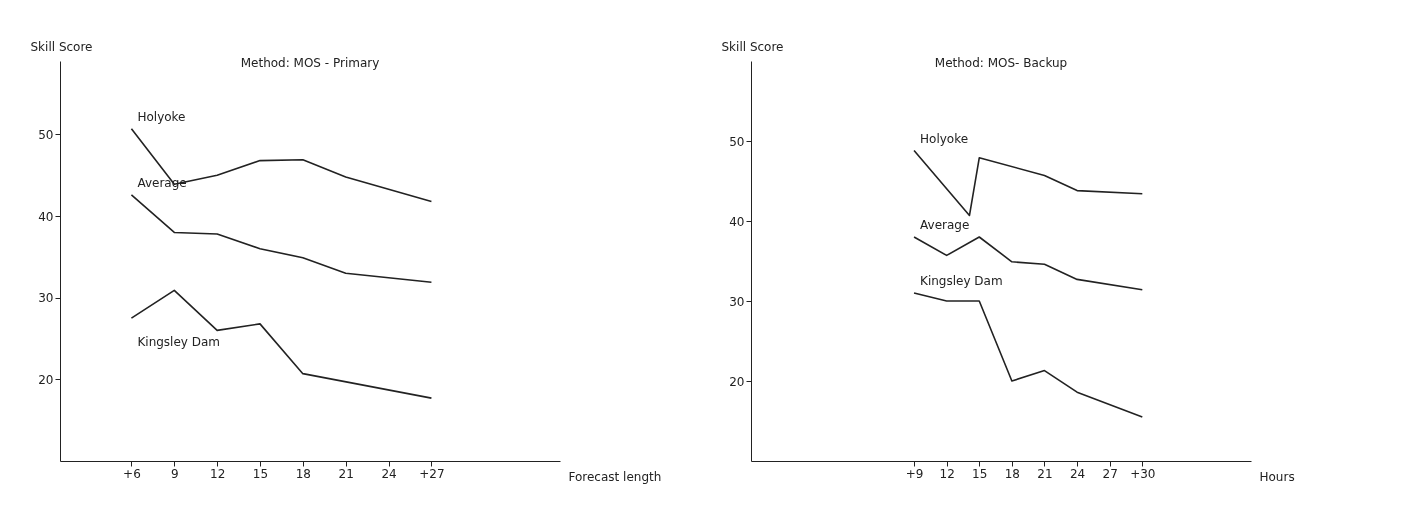 Image resolution: width=1421 pixels, height=527 pixels. I want to click on x-tick-label: +9, so click(914, 473).